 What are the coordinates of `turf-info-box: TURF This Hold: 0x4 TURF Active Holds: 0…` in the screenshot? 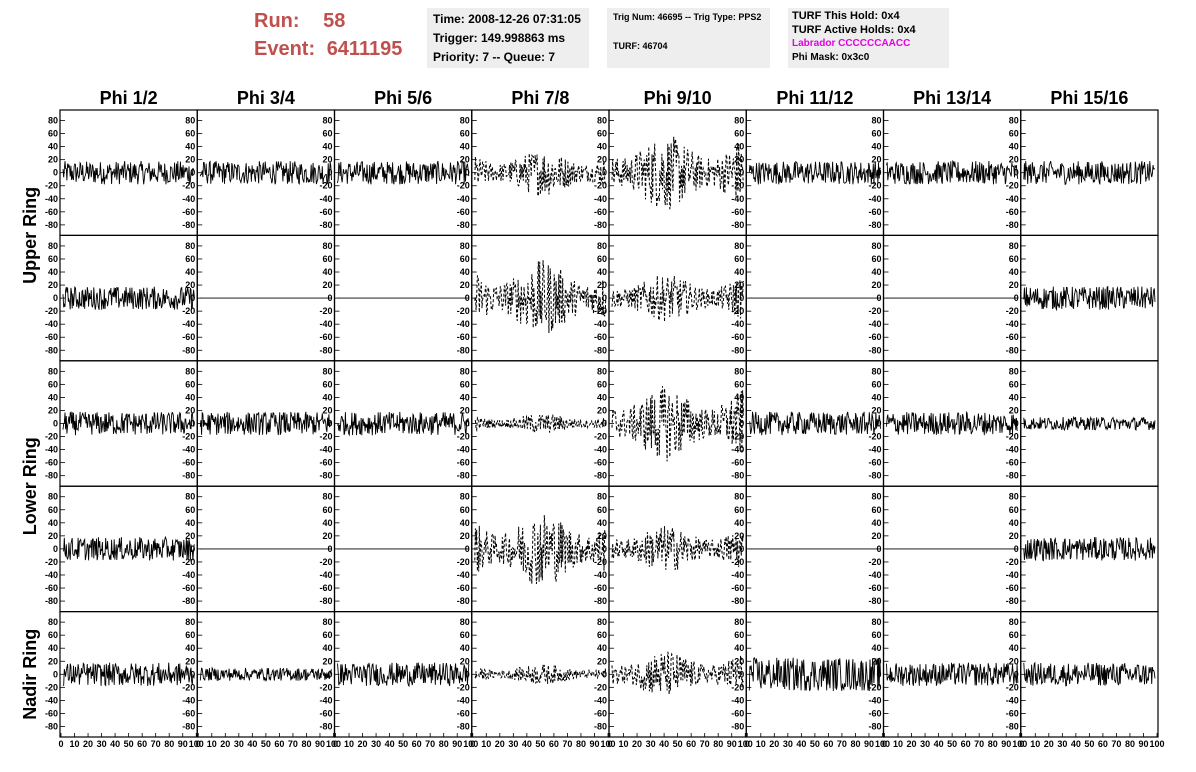 It's located at (868, 38).